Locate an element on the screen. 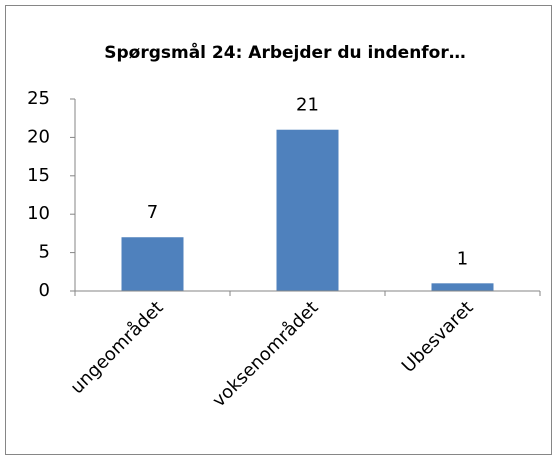  y-tick-label: 25 is located at coordinates (38, 98).